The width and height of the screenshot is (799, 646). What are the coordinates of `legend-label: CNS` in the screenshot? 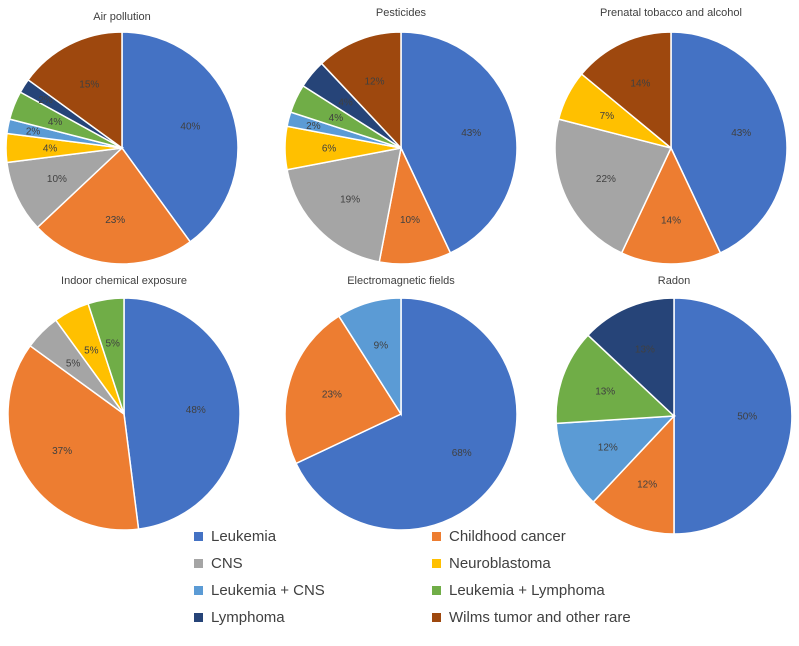 It's located at (227, 563).